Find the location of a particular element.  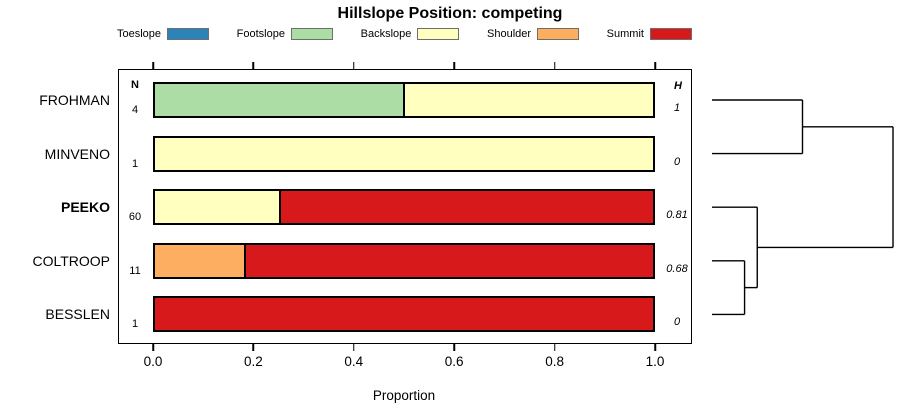

legend-label: Backslope is located at coordinates (386, 34).